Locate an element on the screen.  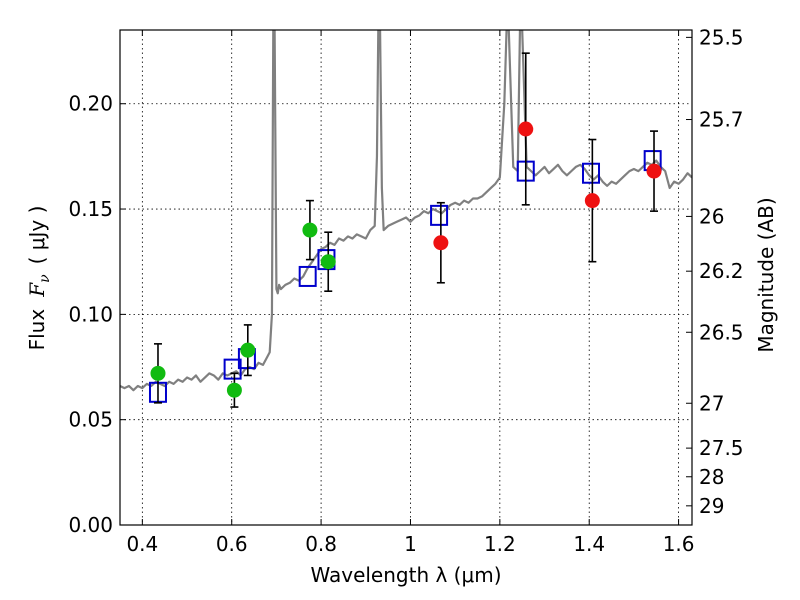
x-tick-label: 1.2 is located at coordinates (500, 544).